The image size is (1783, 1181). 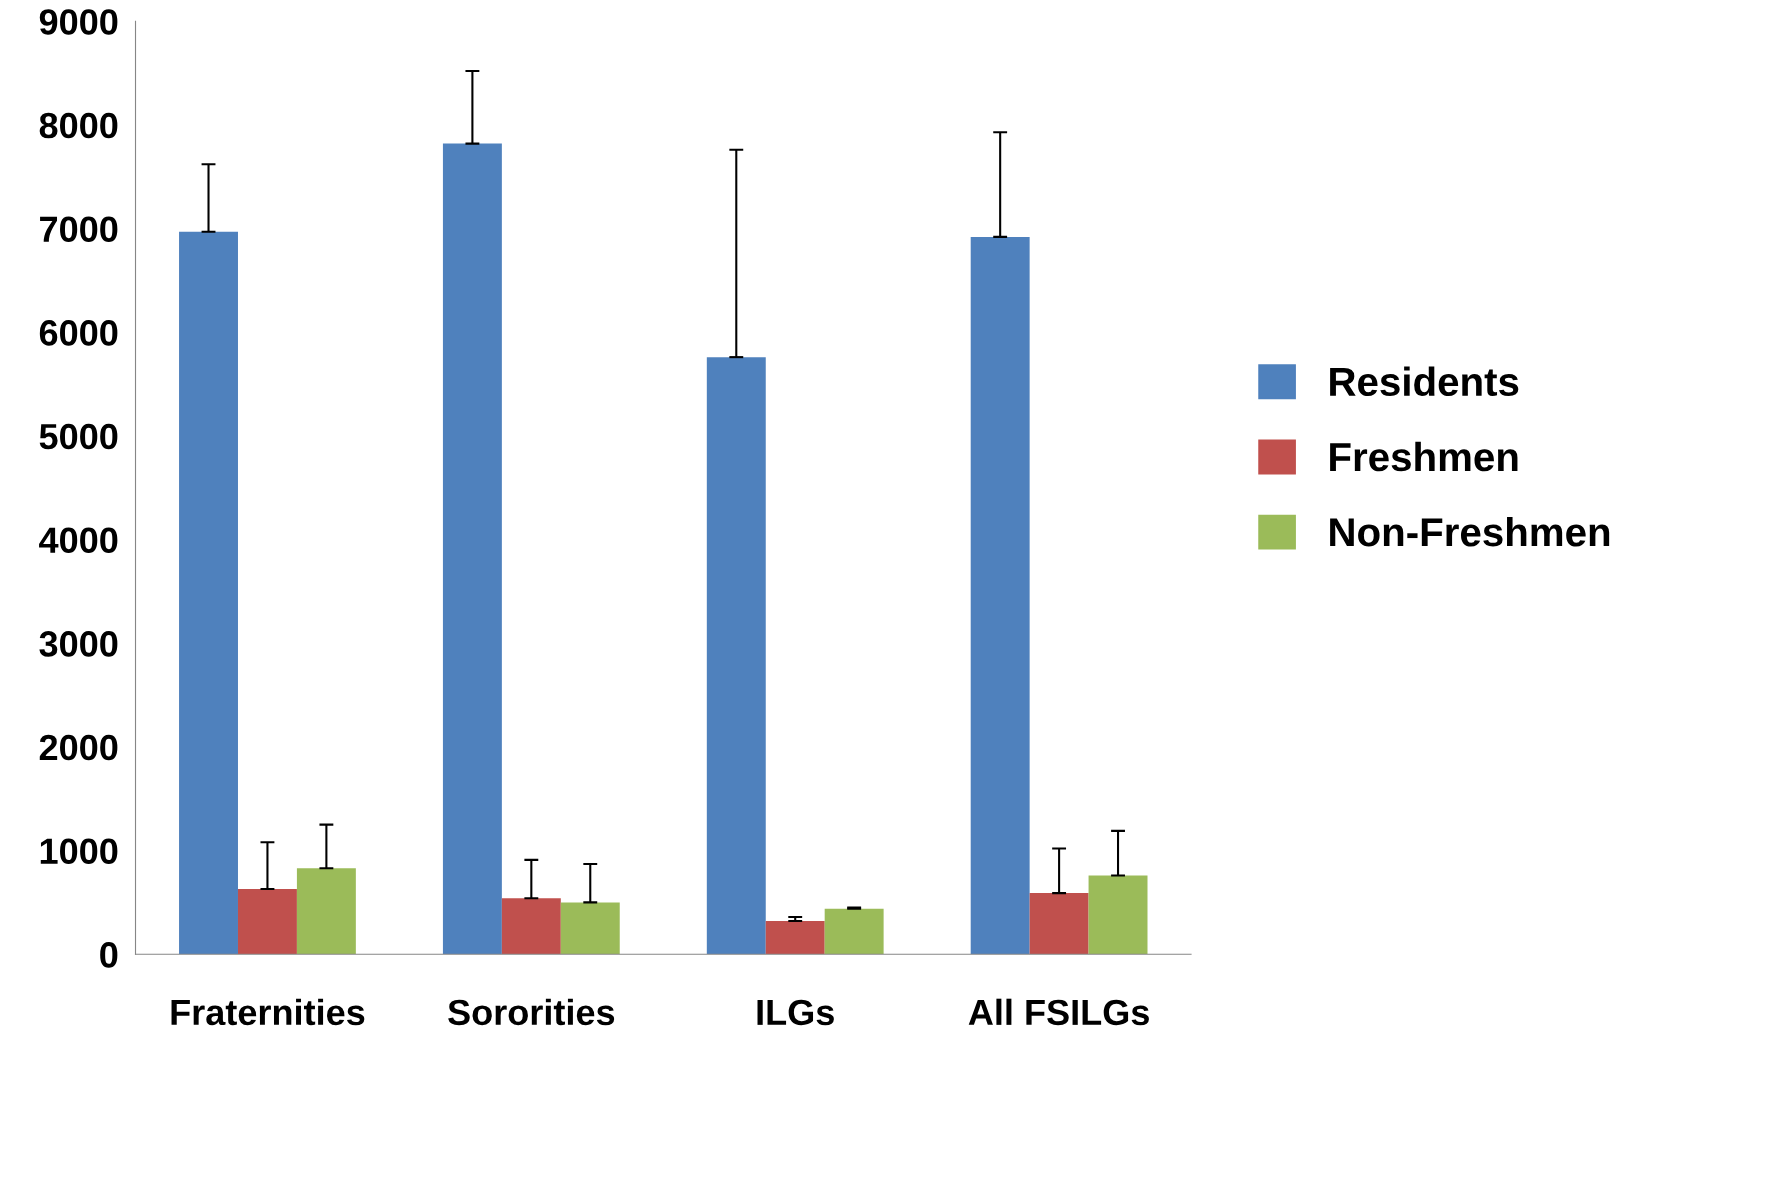 What do you see at coordinates (1470, 531) in the screenshot?
I see `legend-label: Non-Freshmen` at bounding box center [1470, 531].